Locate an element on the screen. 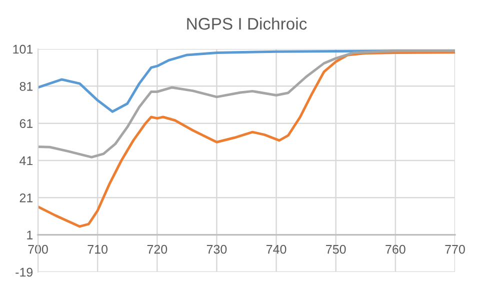  x-tick-label: 720 is located at coordinates (157, 249).